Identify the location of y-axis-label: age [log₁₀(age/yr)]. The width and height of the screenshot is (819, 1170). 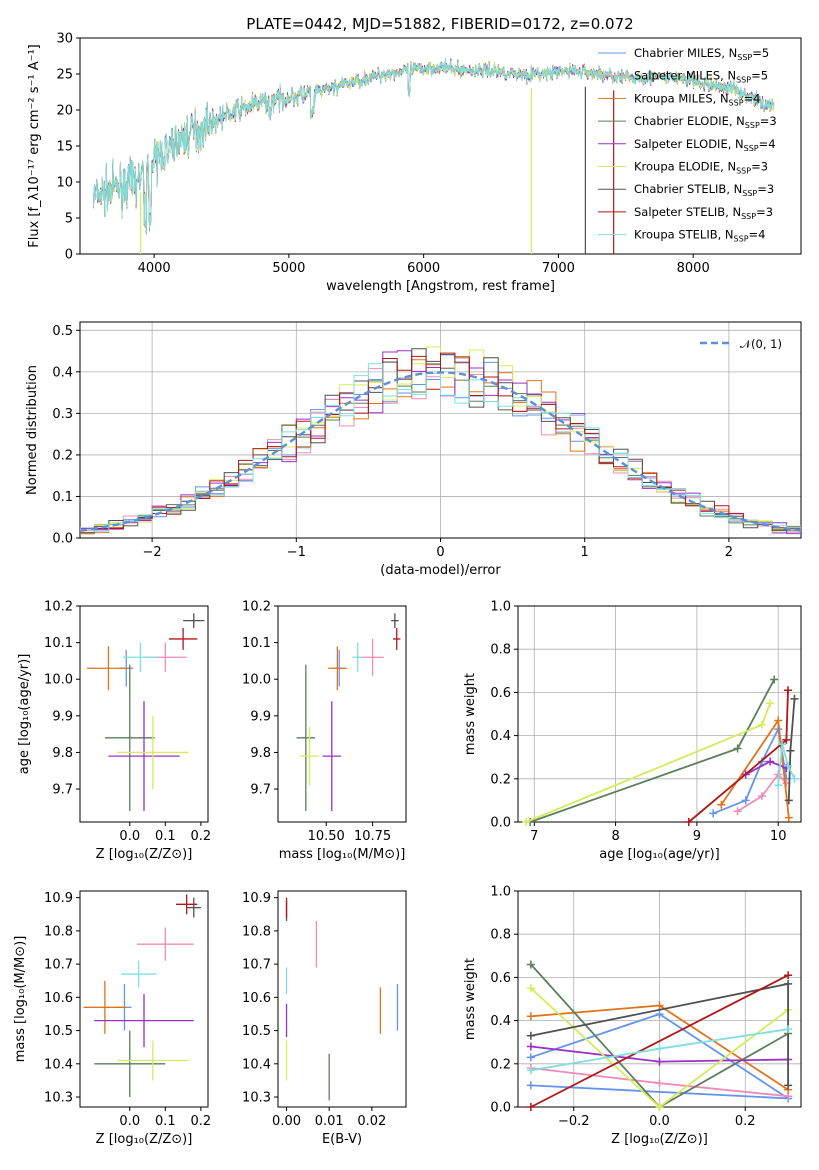
(24, 714).